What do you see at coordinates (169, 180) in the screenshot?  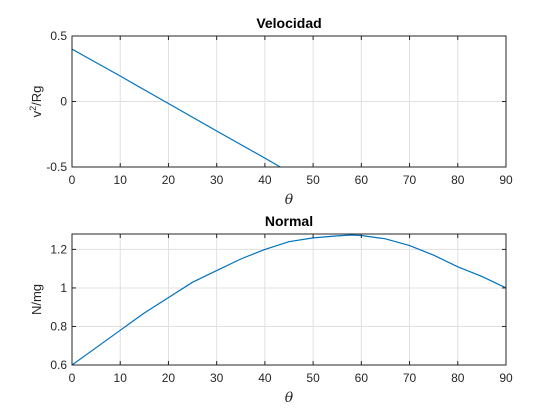 I see `velocidad-xtick-label: 20` at bounding box center [169, 180].